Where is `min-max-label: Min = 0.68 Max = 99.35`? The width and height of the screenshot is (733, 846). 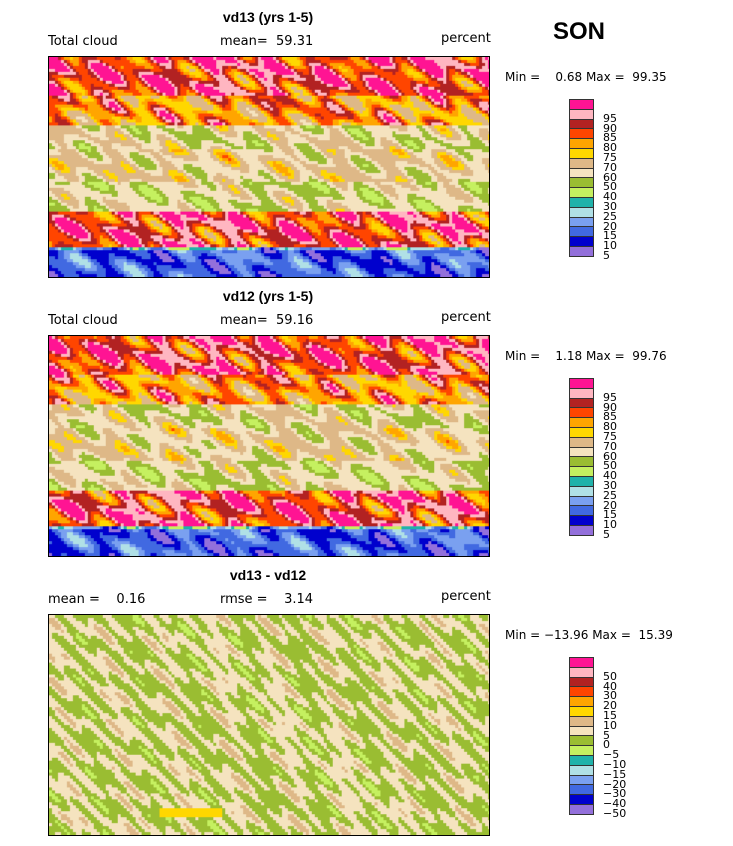 min-max-label: Min = 0.68 Max = 99.35 is located at coordinates (586, 77).